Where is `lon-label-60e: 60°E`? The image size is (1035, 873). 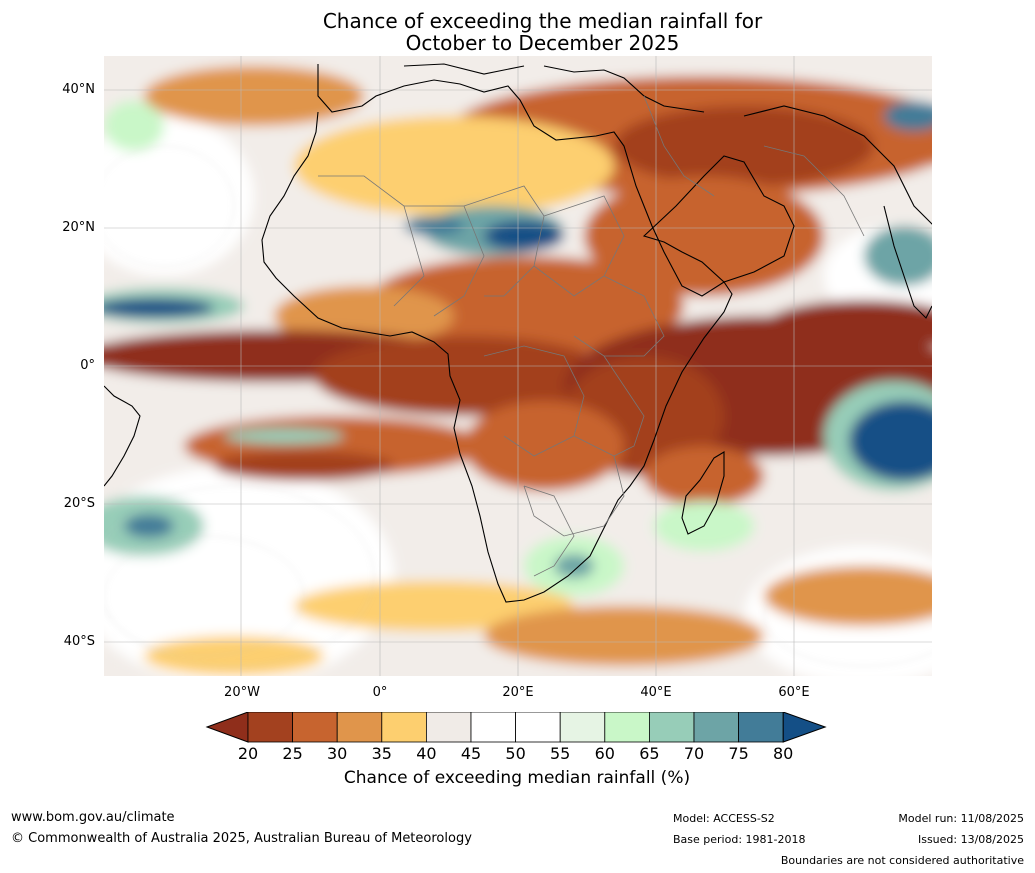
lon-label-60e: 60°E is located at coordinates (794, 692).